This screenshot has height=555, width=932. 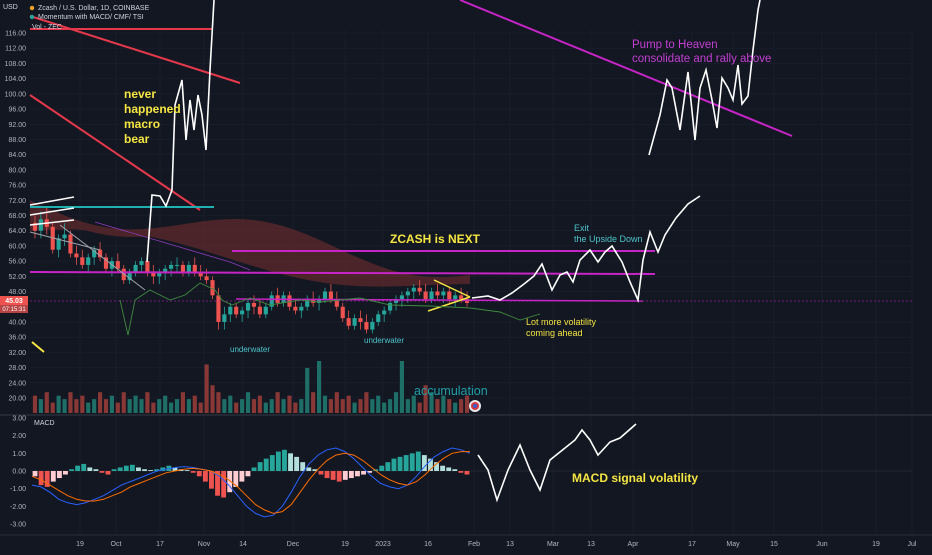 I want to click on symbol-title: Zcash / U.S. Dollar, 1D, COINBASE, so click(x=94, y=8).